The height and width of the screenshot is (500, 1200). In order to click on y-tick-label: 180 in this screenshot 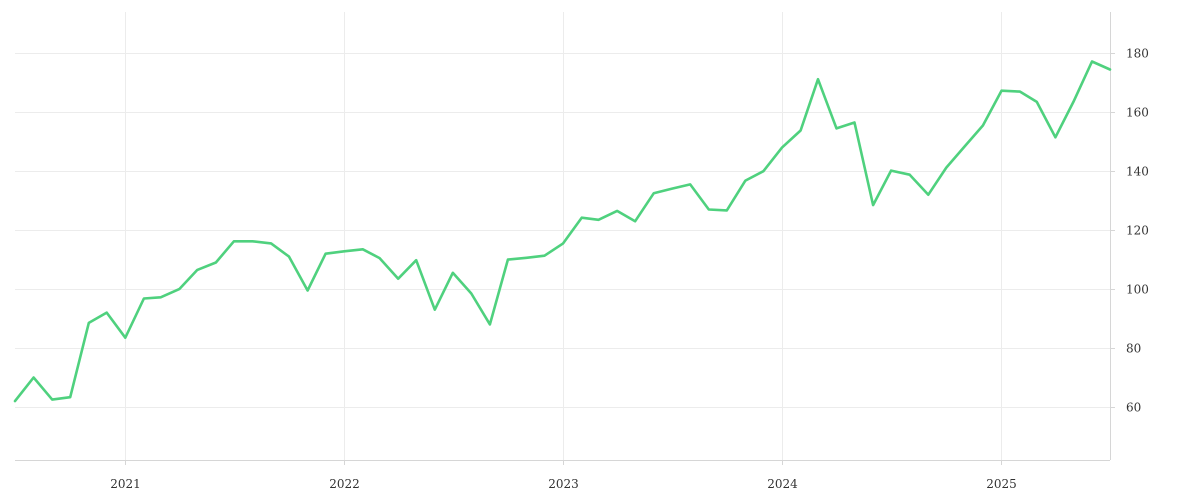, I will do `click(1137, 54)`.